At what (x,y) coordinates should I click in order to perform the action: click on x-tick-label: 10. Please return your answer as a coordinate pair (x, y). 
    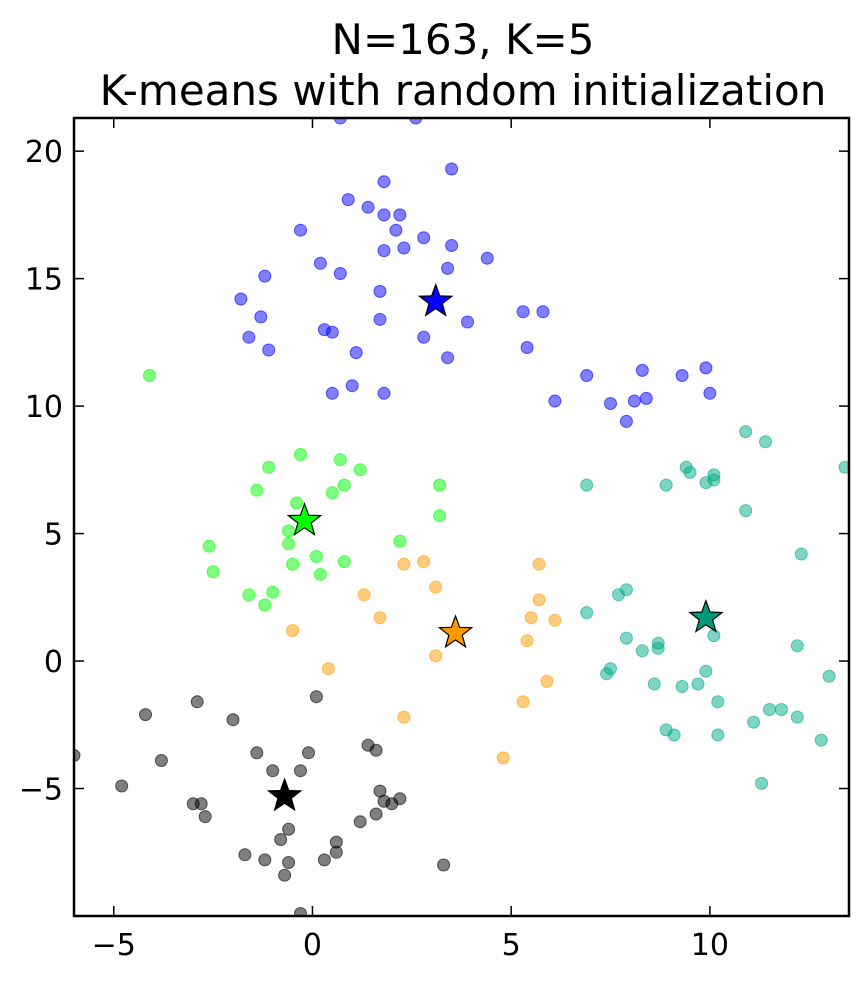
    Looking at the image, I should click on (710, 945).